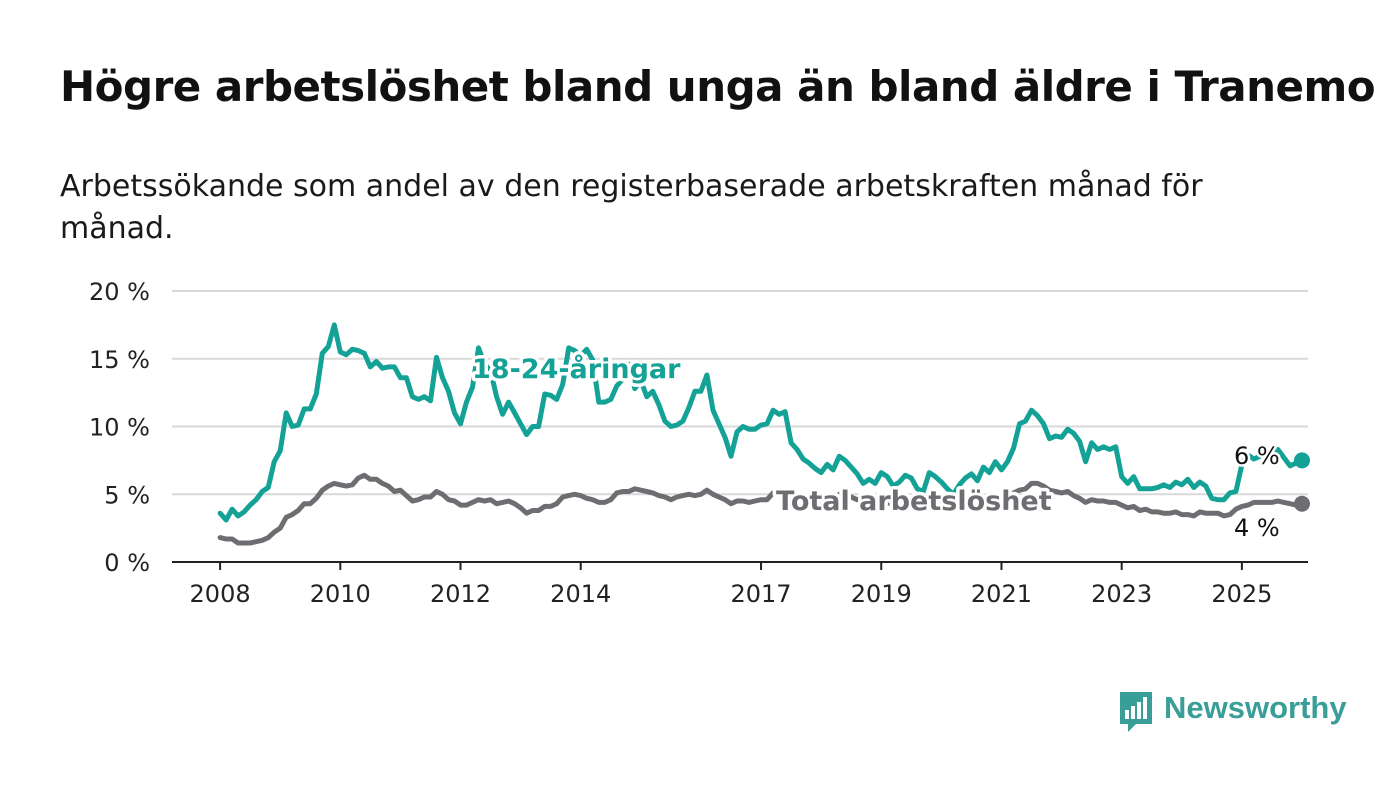 This screenshot has height=794, width=1400. Describe the element at coordinates (760, 594) in the screenshot. I see `x-tick-label: 2017` at that location.